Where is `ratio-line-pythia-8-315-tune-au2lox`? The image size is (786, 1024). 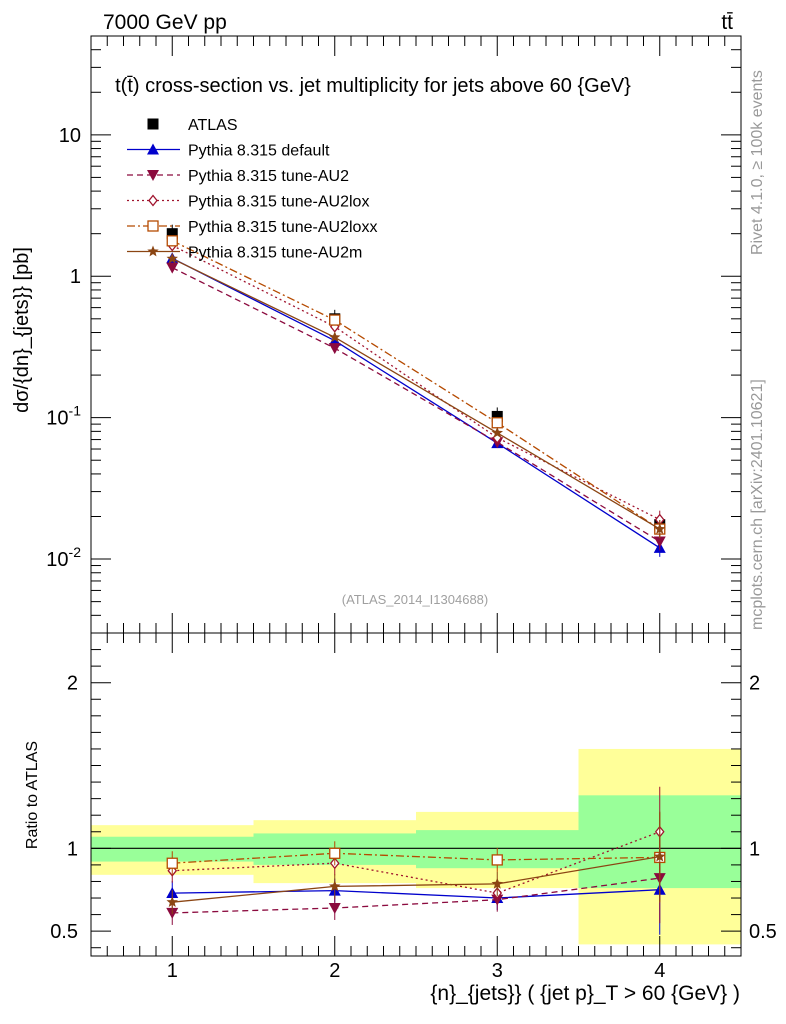
ratio-line-pythia-8-315-tune-au2lox is located at coordinates (416, 862).